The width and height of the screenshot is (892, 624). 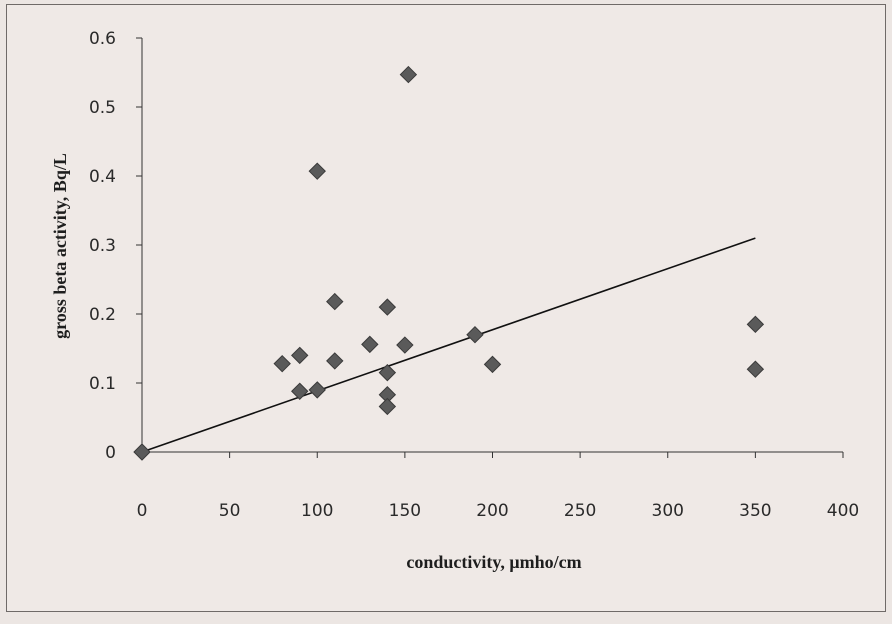 I want to click on y-tick-label: 0.6, so click(x=102, y=39).